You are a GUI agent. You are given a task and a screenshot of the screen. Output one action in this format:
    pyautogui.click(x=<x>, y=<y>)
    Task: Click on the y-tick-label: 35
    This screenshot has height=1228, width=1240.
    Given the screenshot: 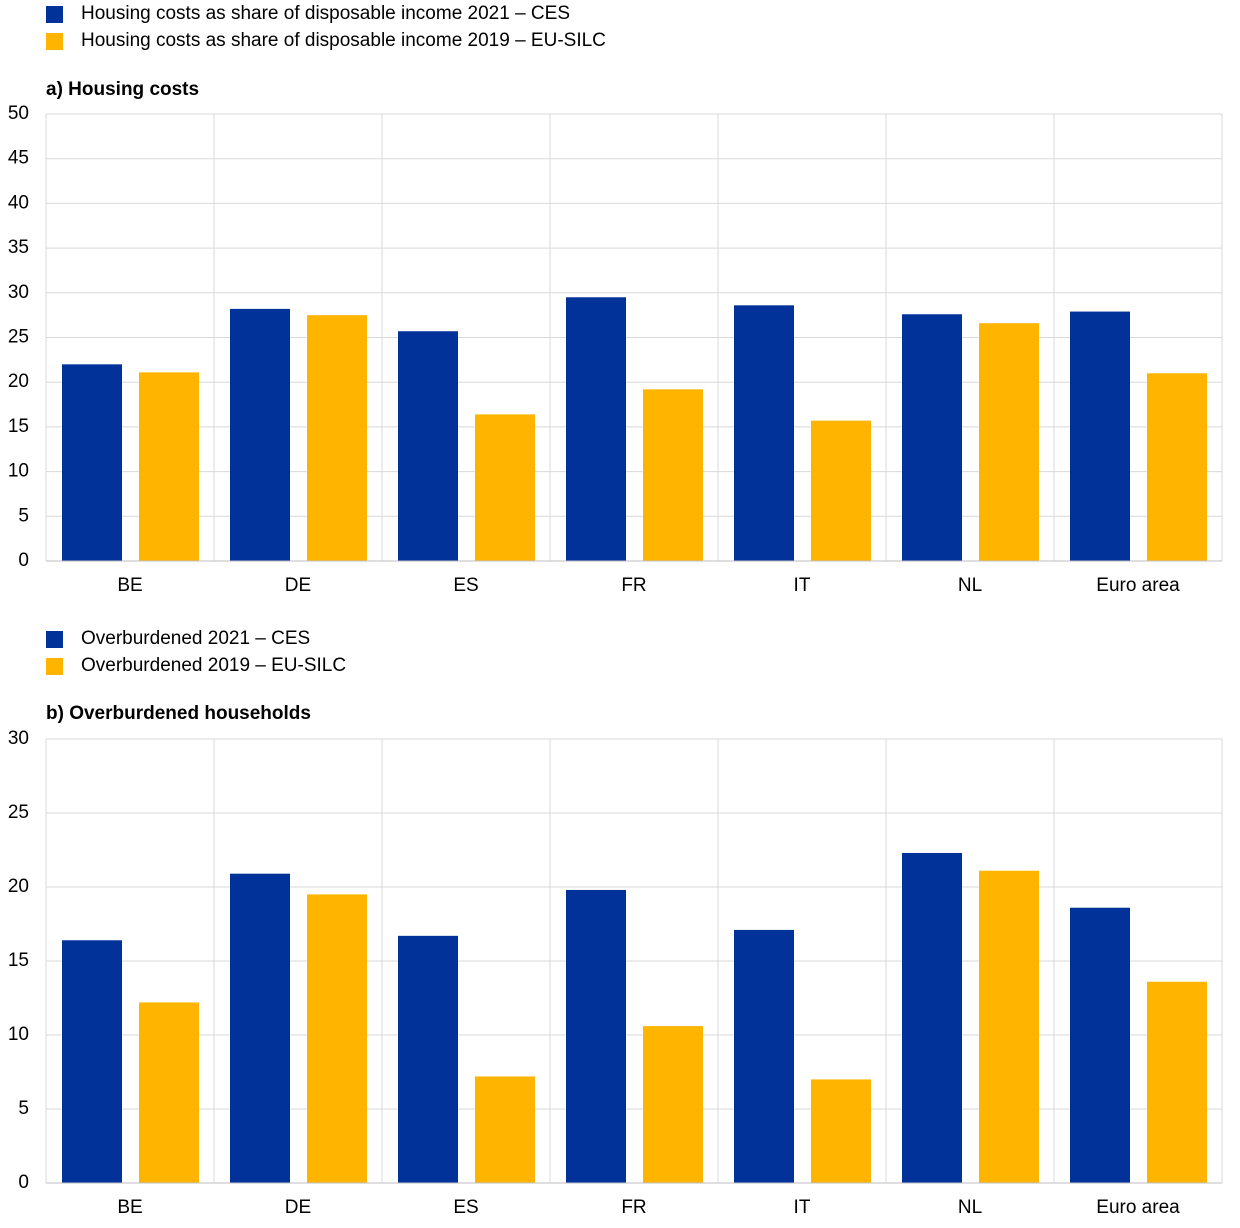 What is the action you would take?
    pyautogui.click(x=18, y=247)
    